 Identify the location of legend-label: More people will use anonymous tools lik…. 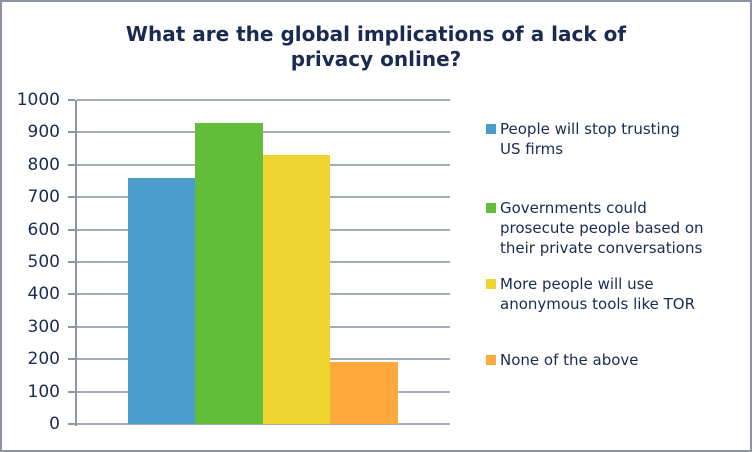
(597, 294).